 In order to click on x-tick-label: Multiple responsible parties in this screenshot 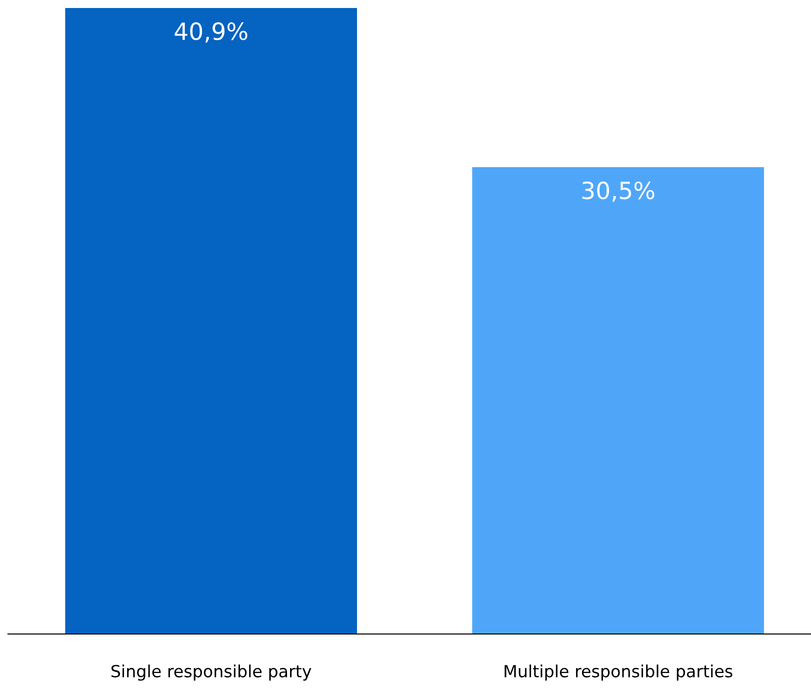, I will do `click(618, 672)`.